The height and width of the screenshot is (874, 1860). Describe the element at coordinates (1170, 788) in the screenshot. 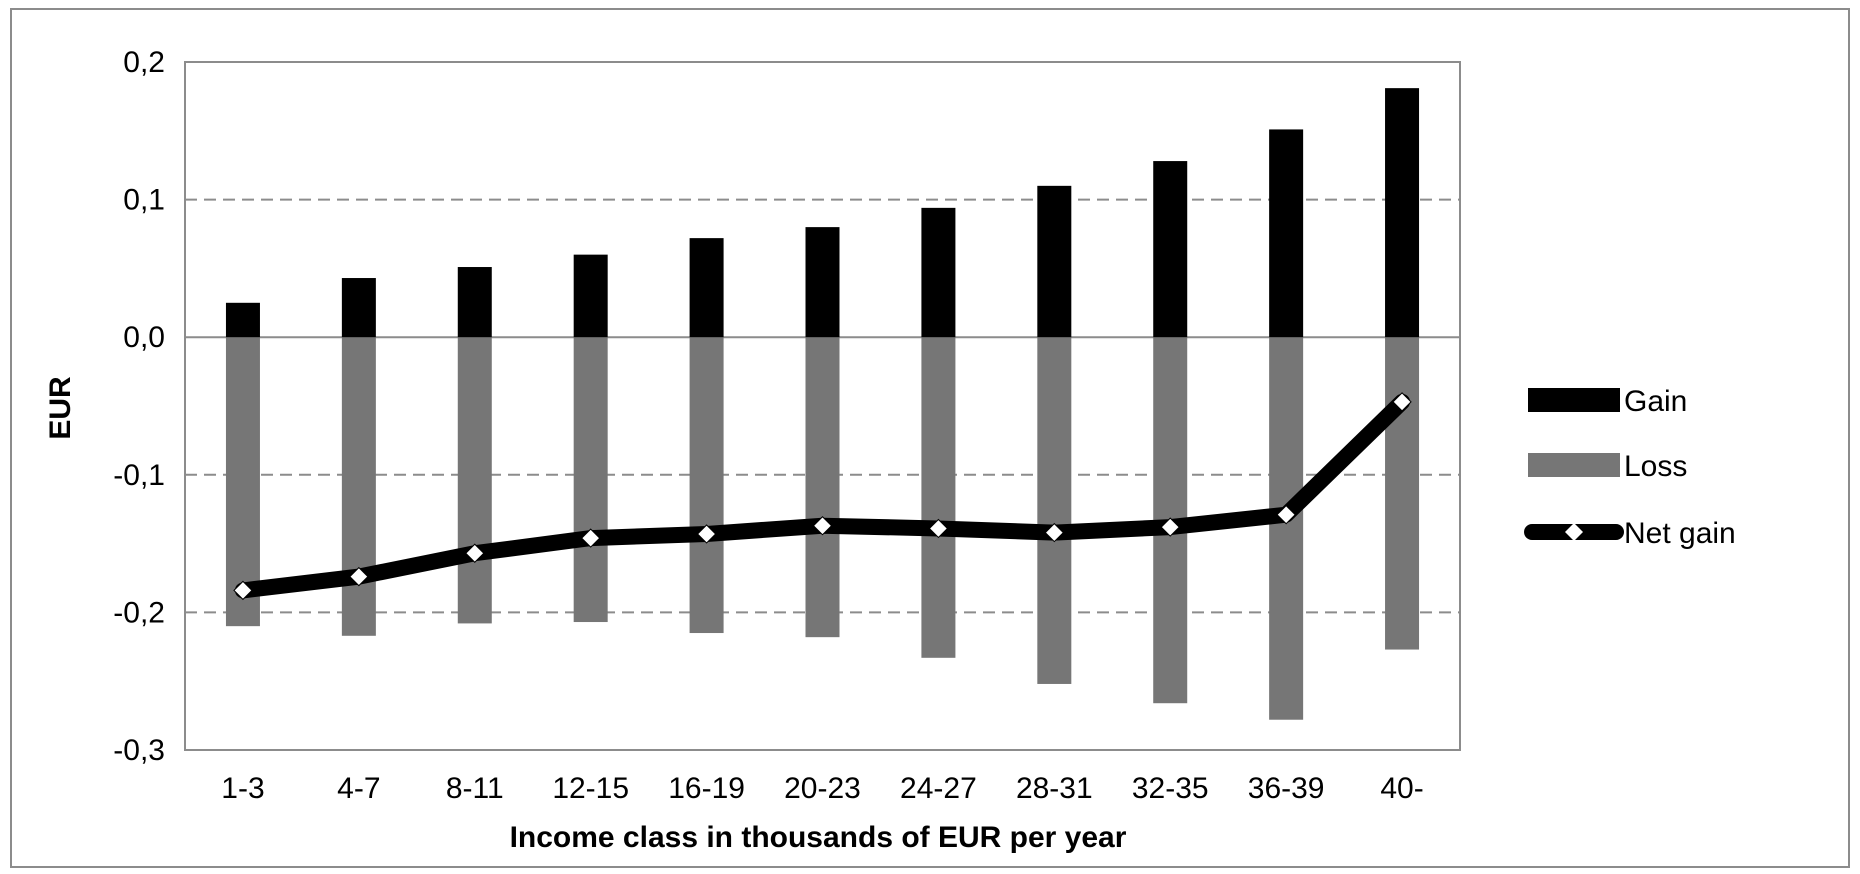

I see `x-tick-label: 32-35` at that location.